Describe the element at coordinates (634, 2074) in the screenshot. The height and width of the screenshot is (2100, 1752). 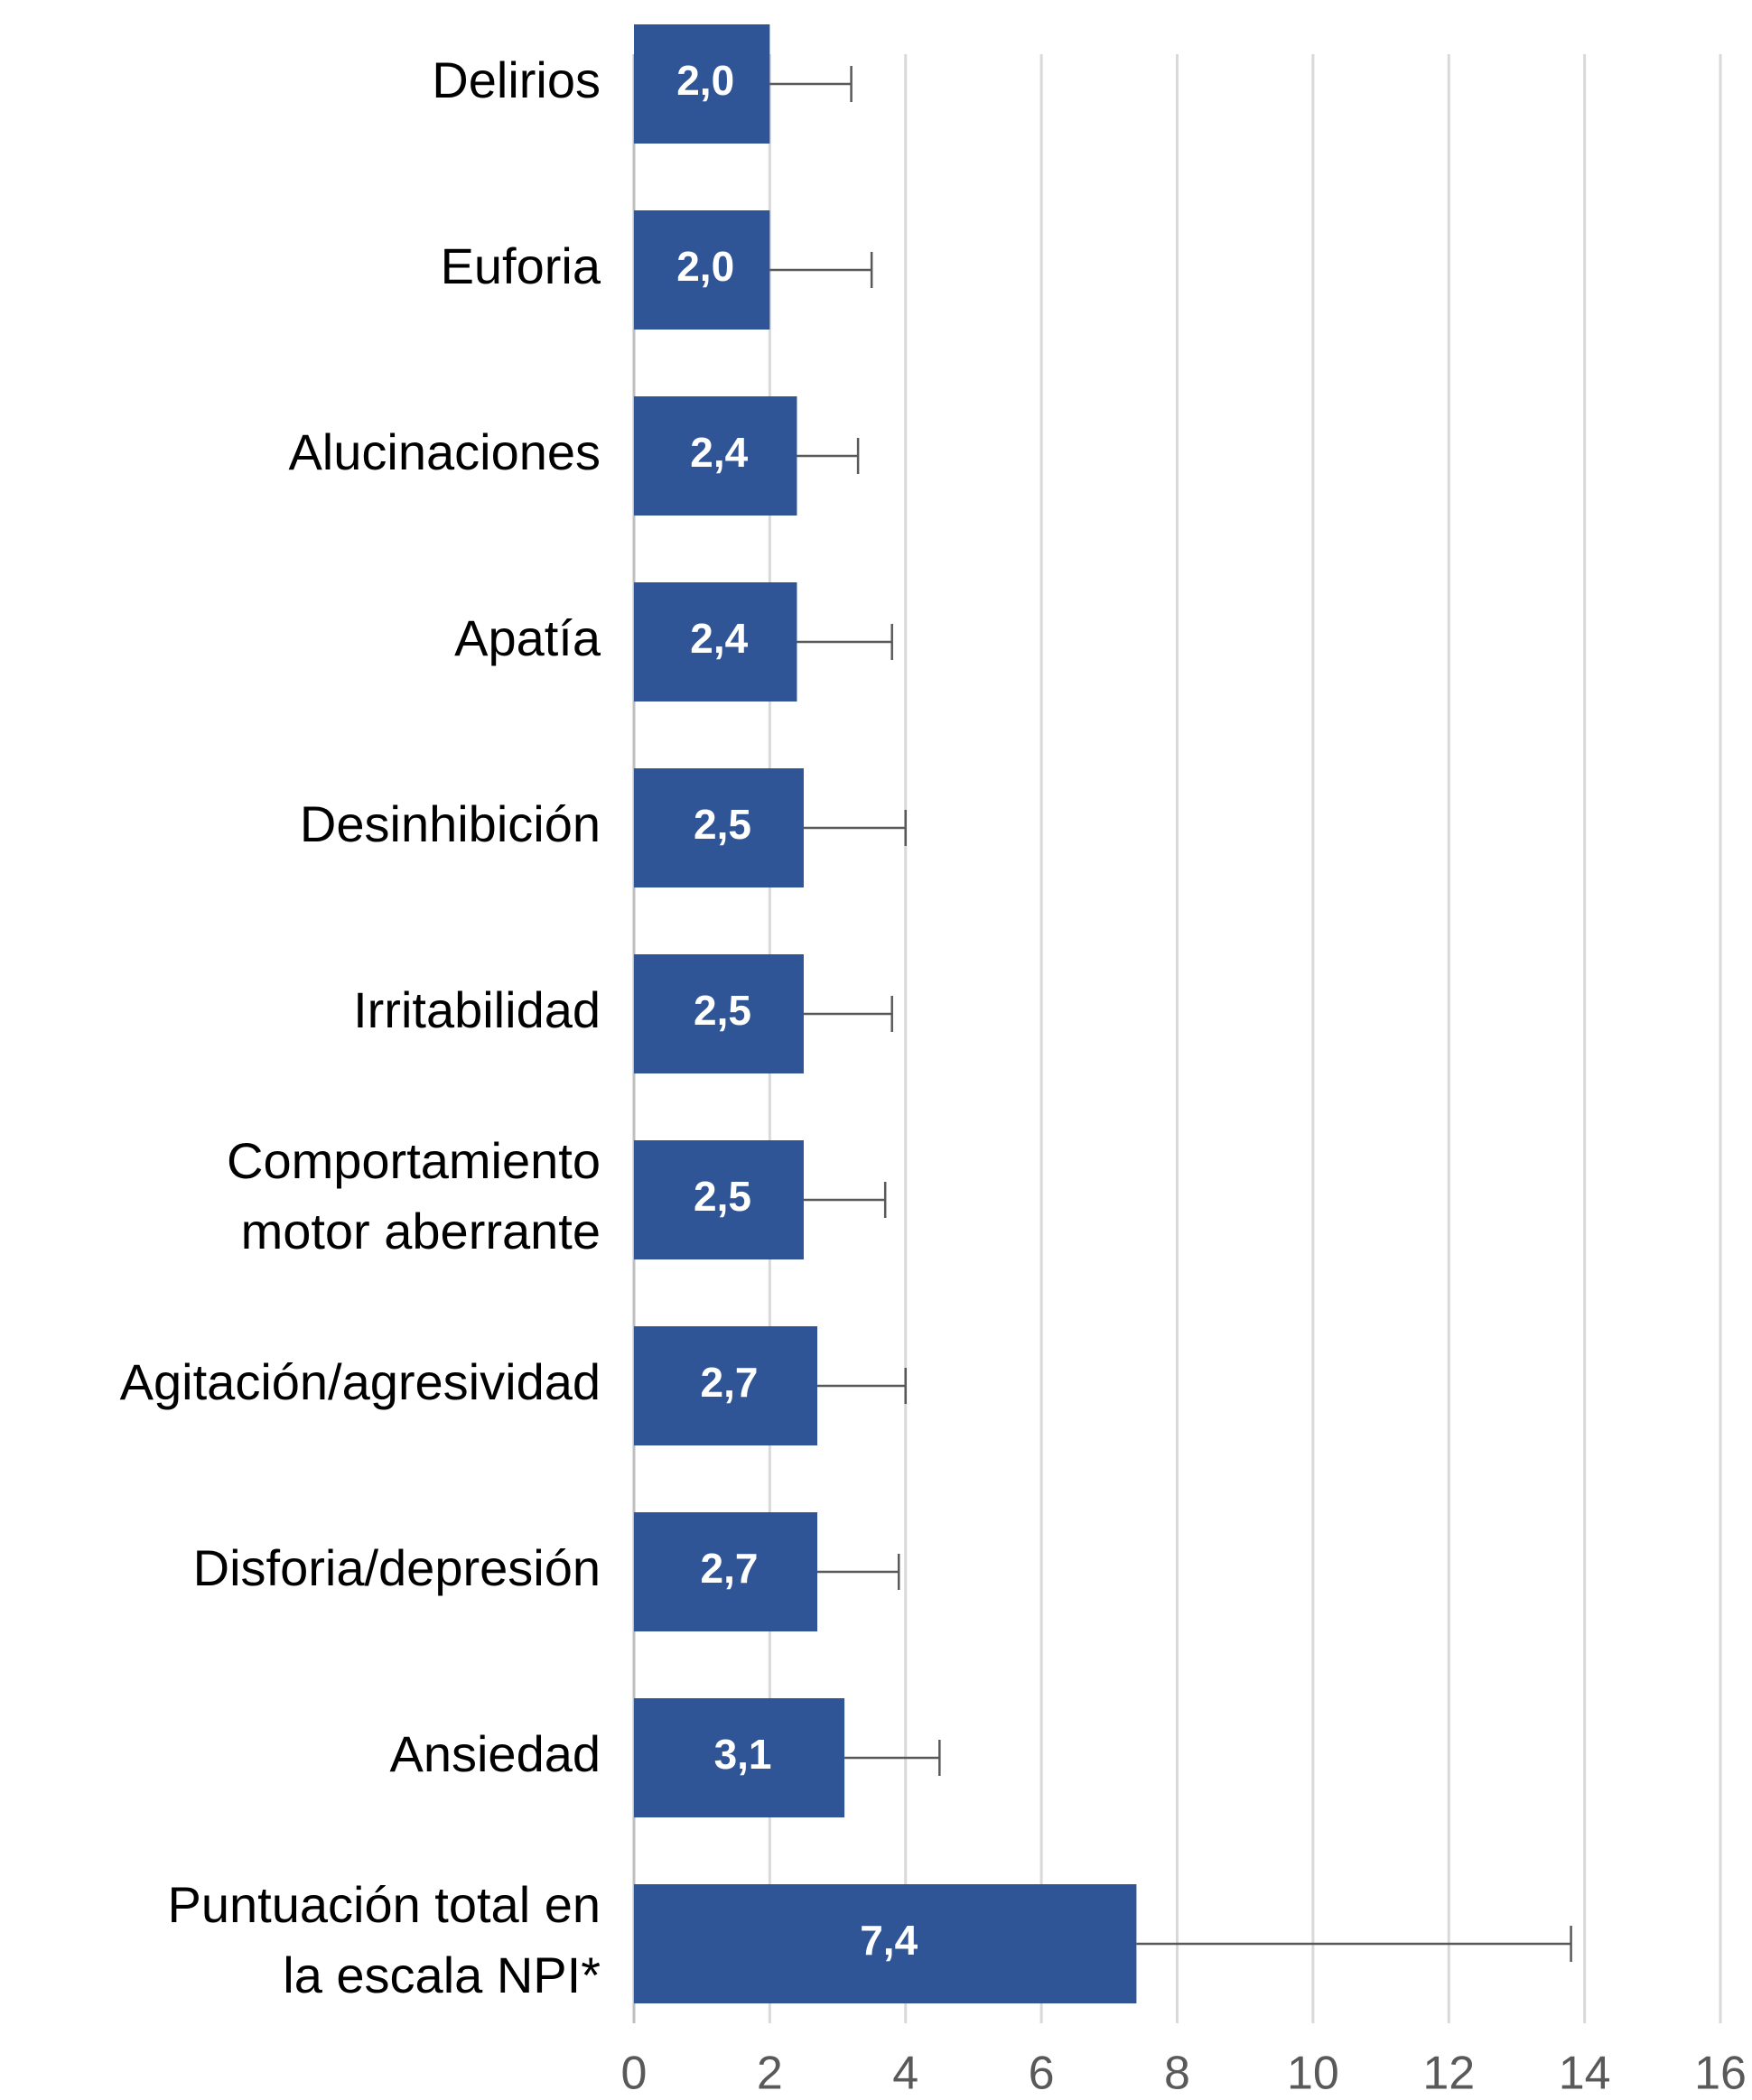
I see `x-tick-label: 0` at that location.